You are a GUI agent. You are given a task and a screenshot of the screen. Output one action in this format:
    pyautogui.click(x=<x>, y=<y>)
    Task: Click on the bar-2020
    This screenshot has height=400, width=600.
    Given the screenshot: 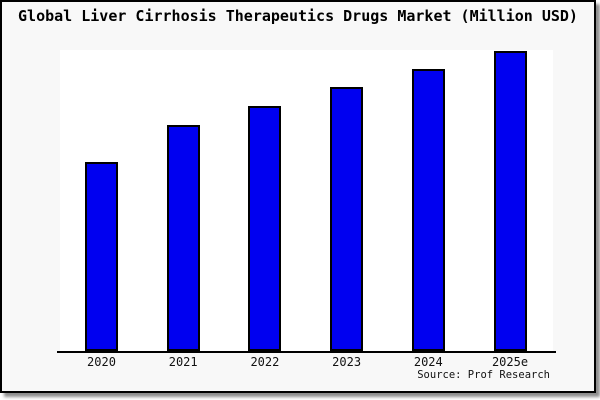 What is the action you would take?
    pyautogui.click(x=101, y=256)
    